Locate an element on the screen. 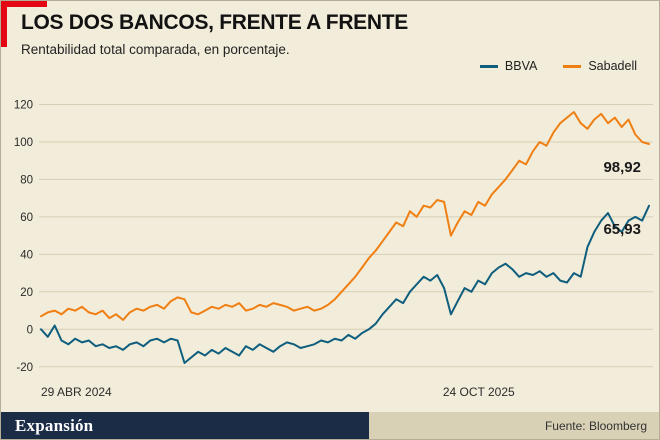 This screenshot has height=440, width=660. sabadell-line-swatch-icon is located at coordinates (572, 66).